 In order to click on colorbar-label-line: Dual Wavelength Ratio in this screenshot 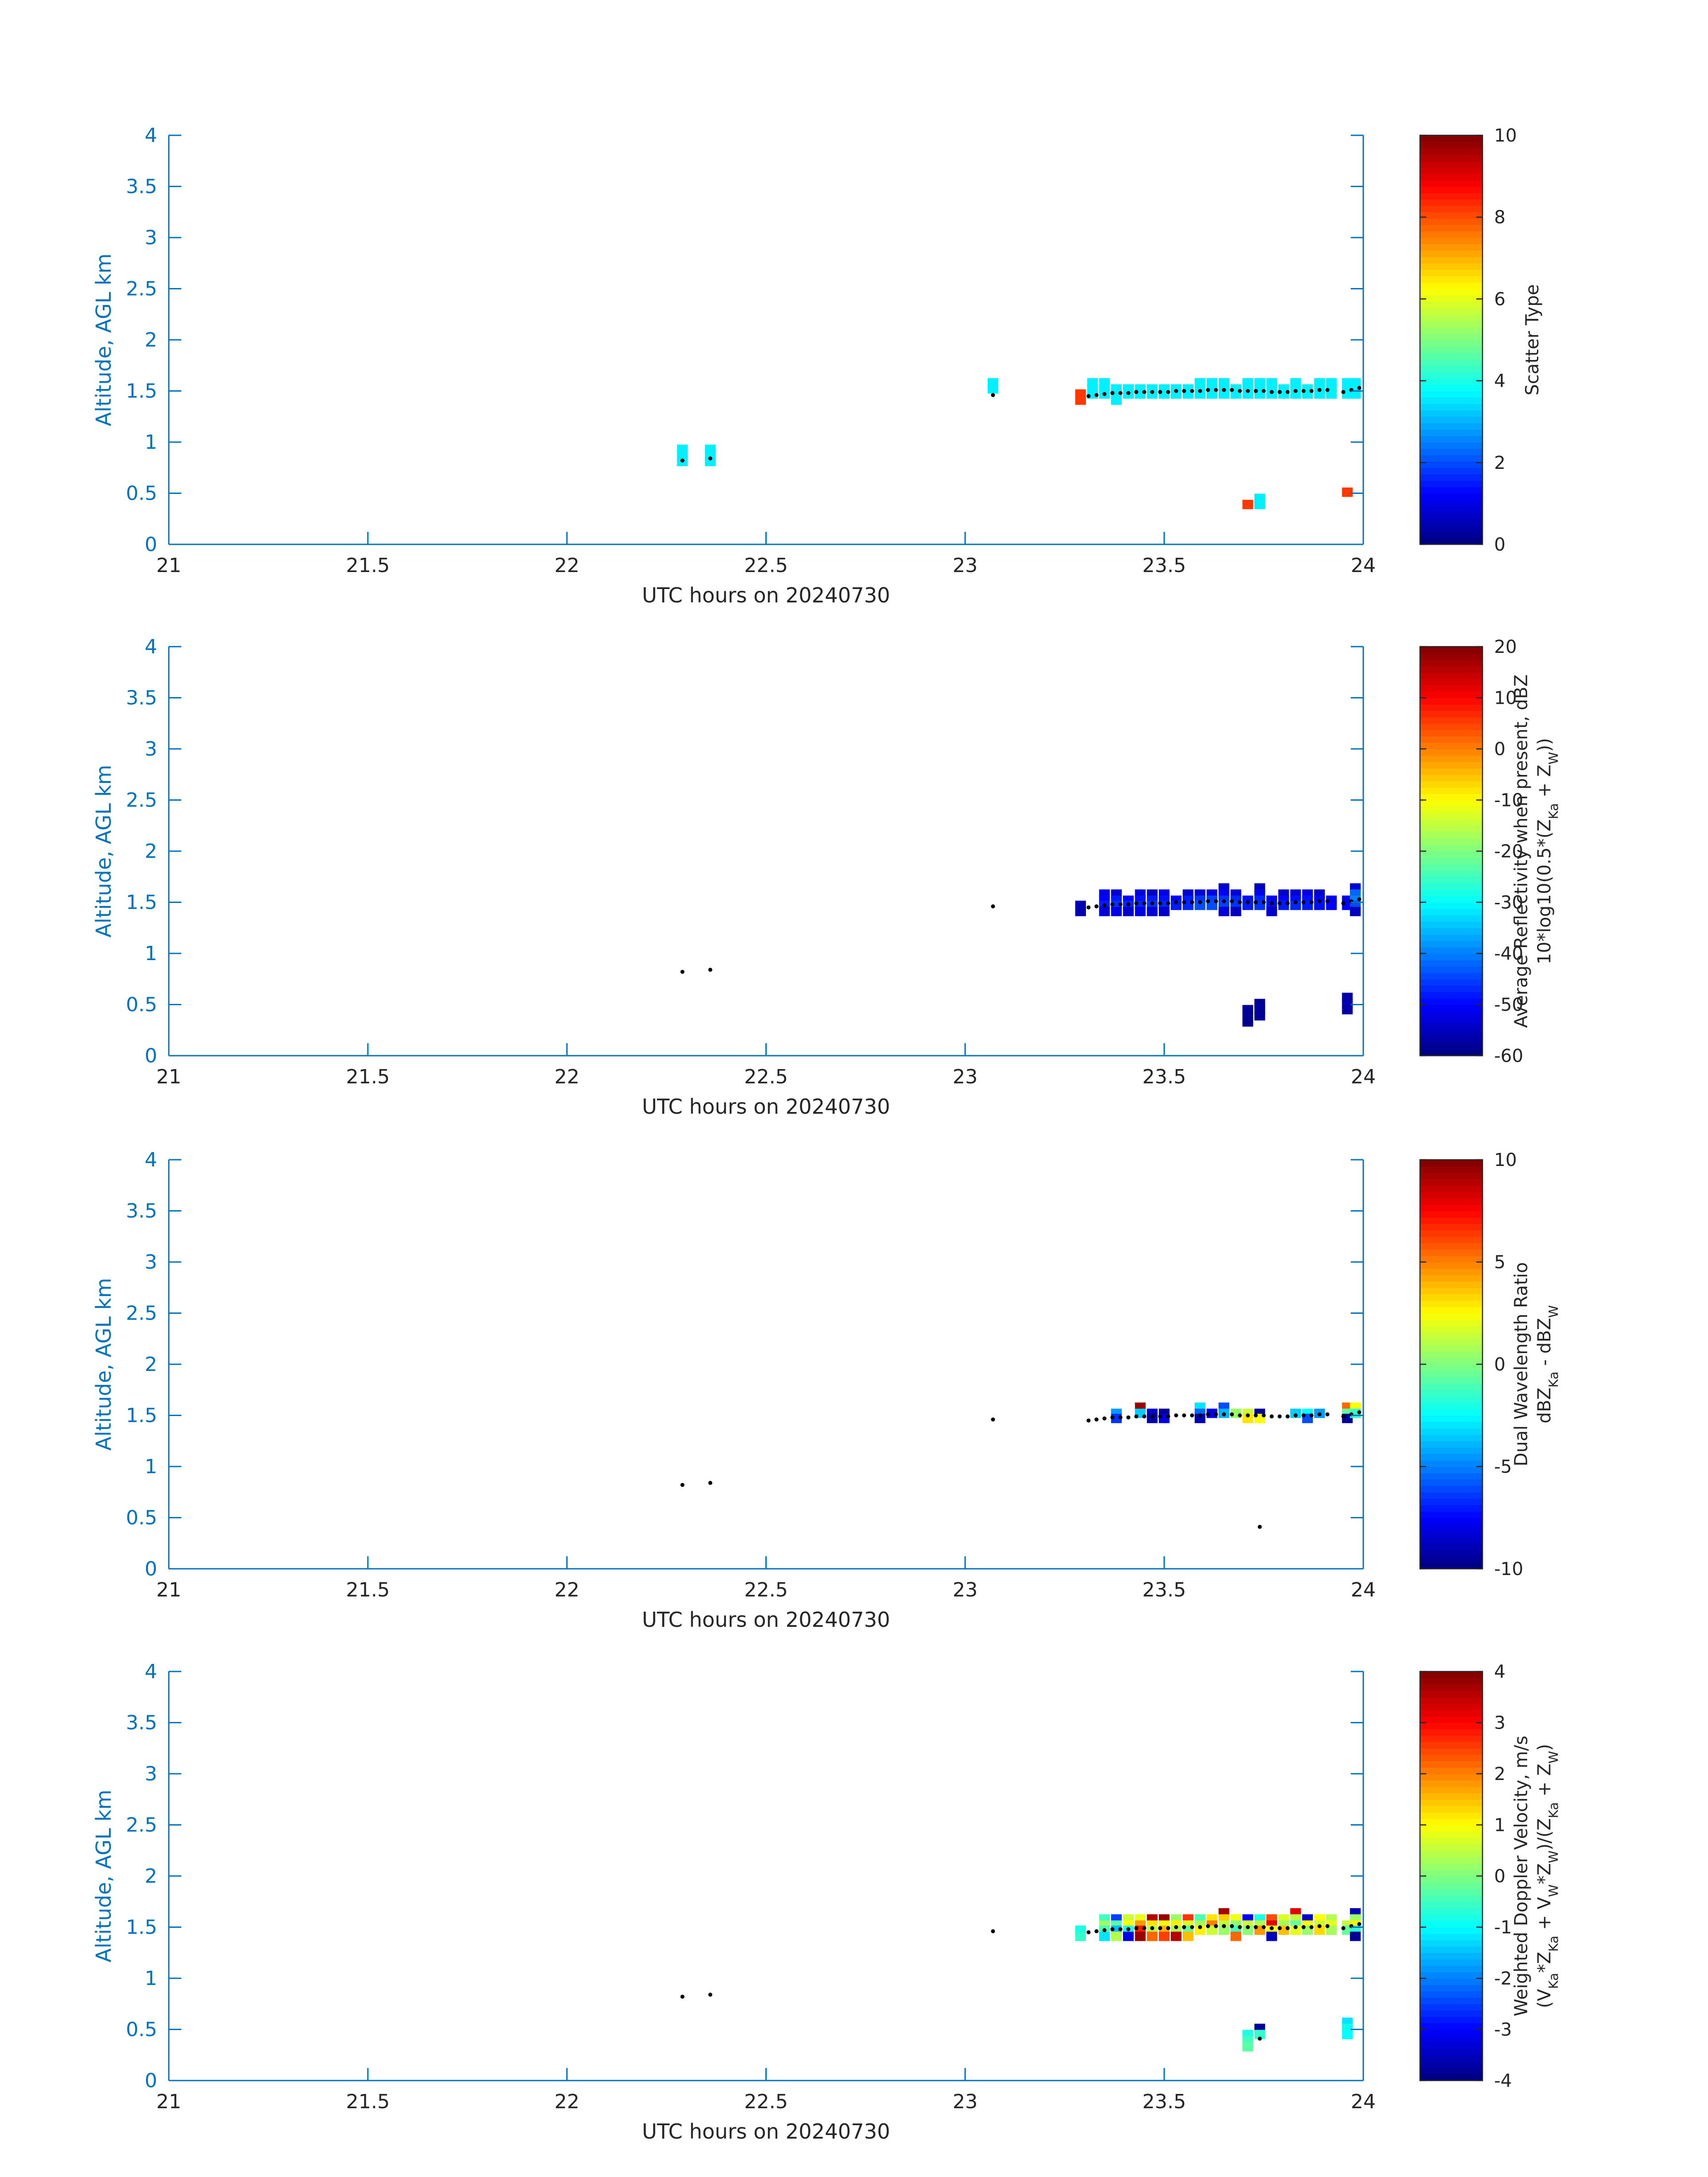, I will do `click(1521, 1364)`.